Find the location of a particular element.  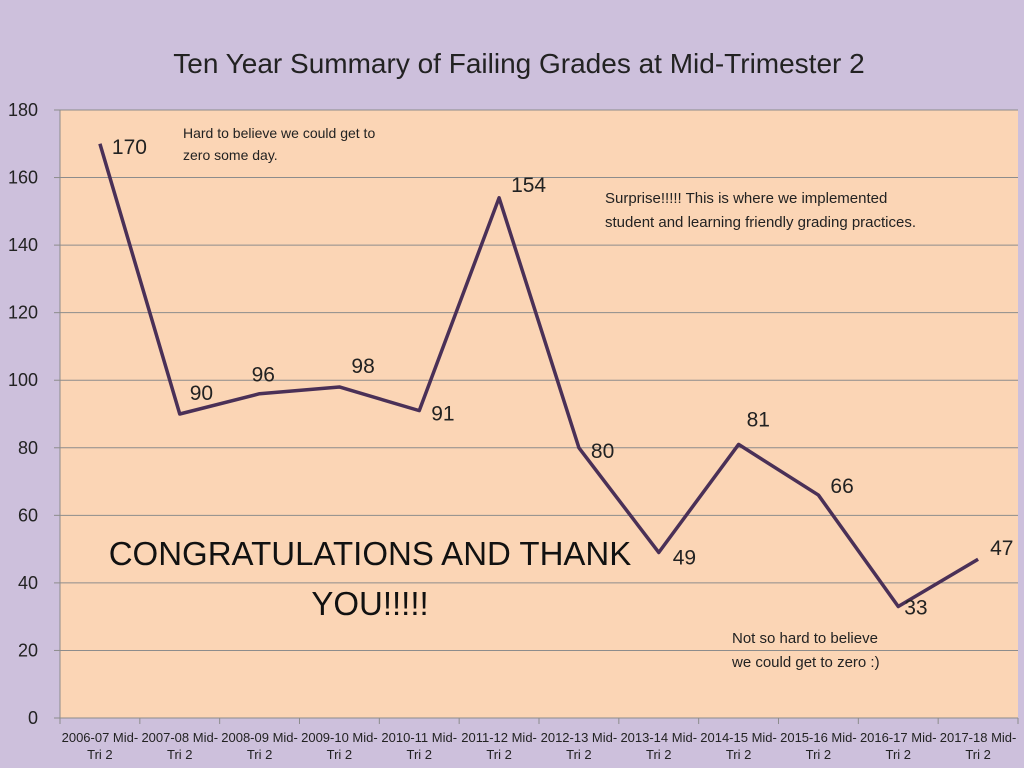

x-tick-label: 2012-13 Mid-Tri 2 is located at coordinates (579, 746).